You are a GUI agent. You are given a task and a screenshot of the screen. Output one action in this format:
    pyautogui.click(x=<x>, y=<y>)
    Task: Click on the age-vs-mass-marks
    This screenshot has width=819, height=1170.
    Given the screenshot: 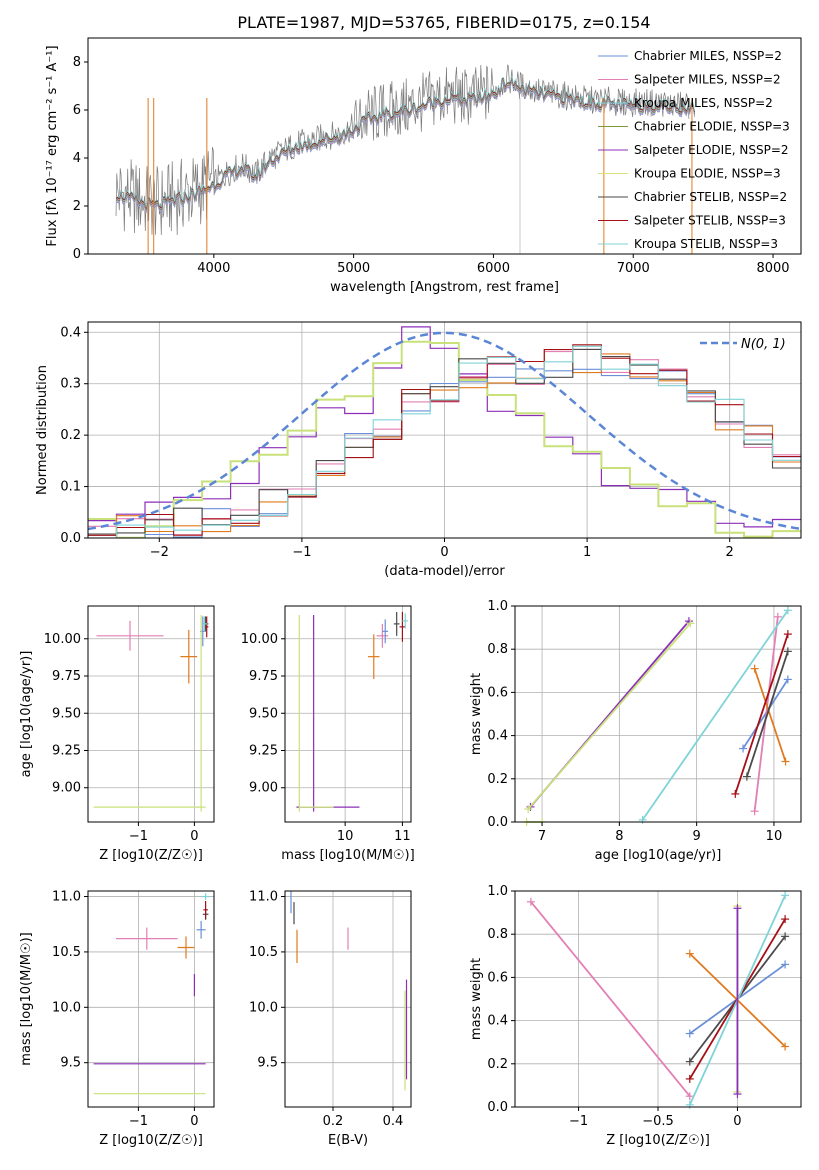 What is the action you would take?
    pyautogui.click(x=352, y=711)
    